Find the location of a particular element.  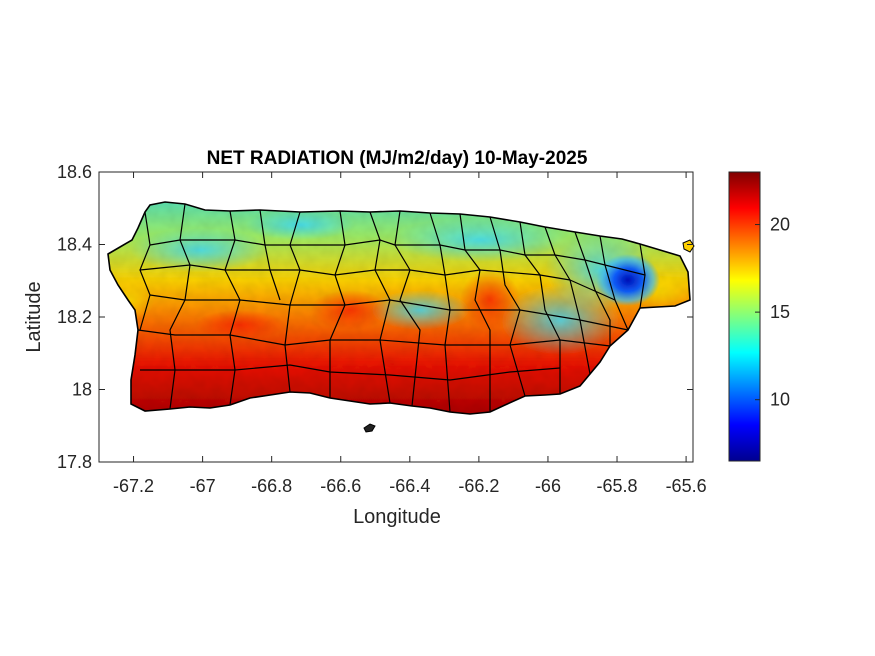

x-tick-label: -66 is located at coordinates (548, 486).